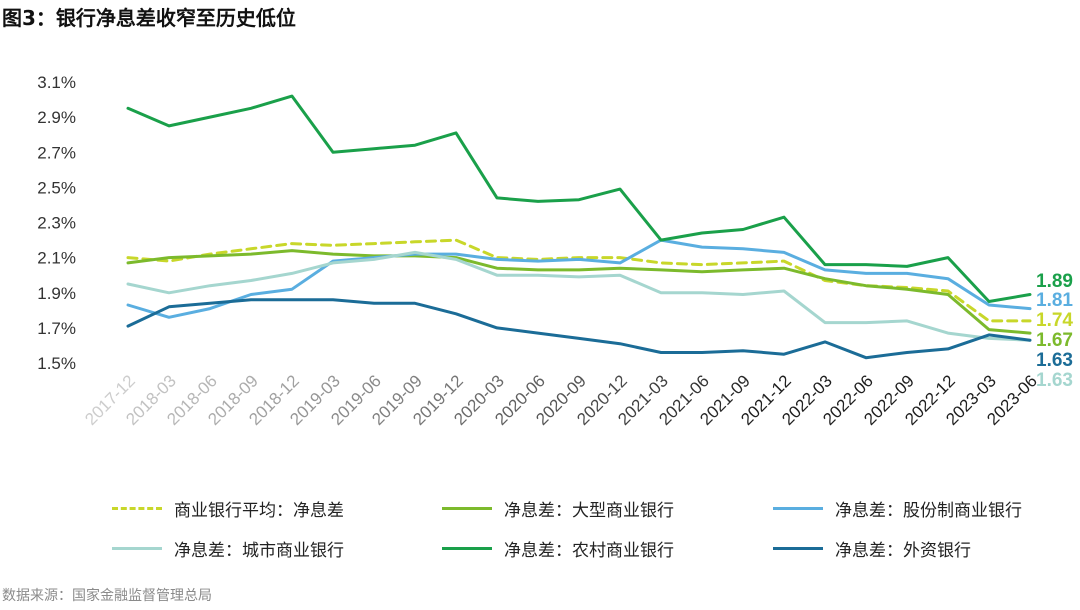 The image size is (1080, 610). Describe the element at coordinates (1054, 360) in the screenshot. I see `end-value-label-5: 1.63` at that location.